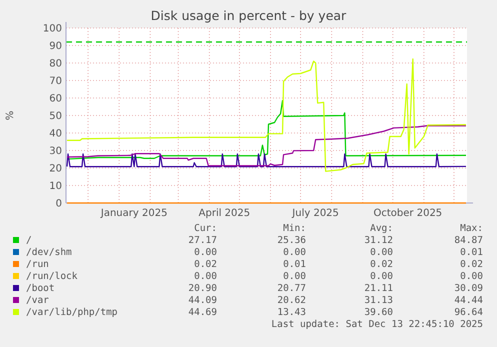  I want to click on x-tick-label: October 2025, so click(408, 213).